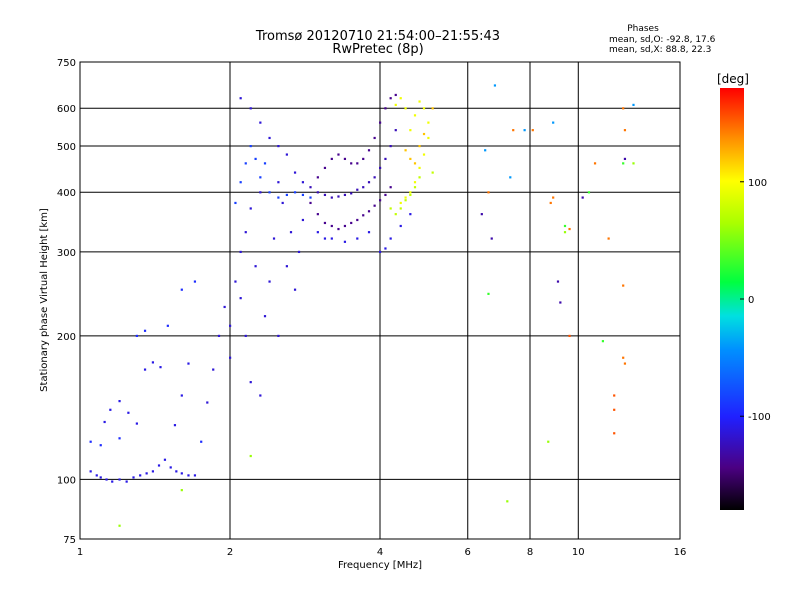  I want to click on x-tick-label: 10, so click(578, 552).